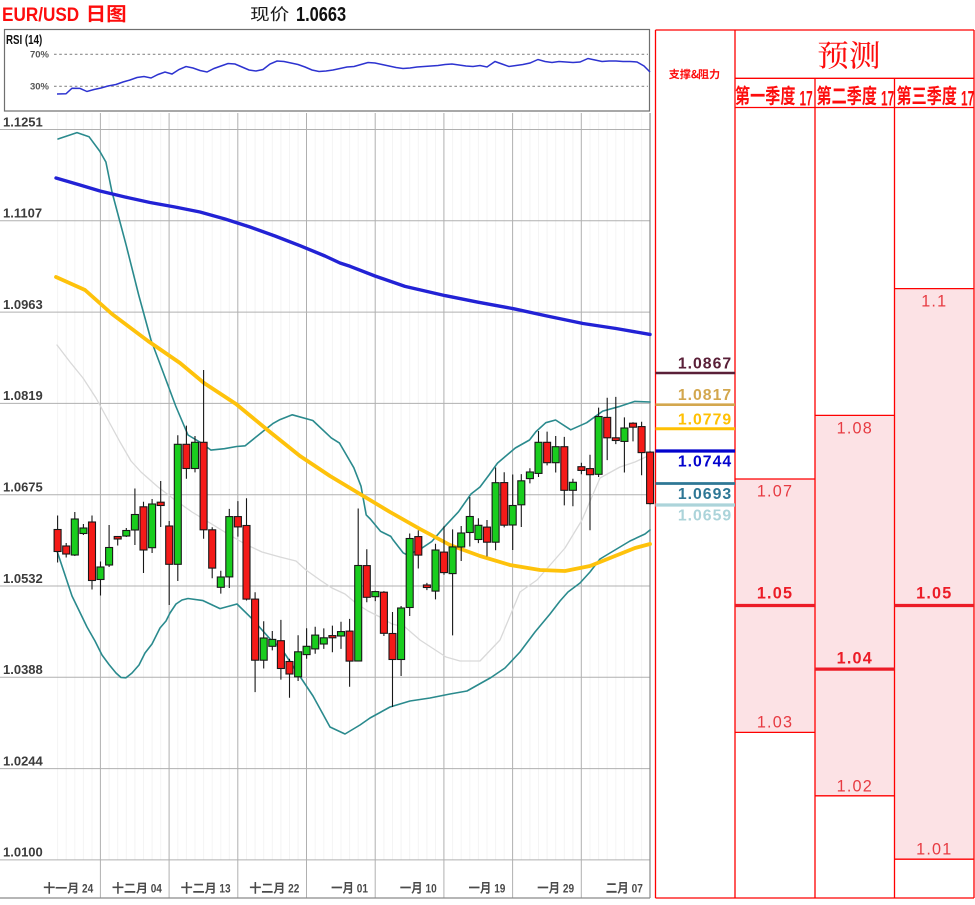 This screenshot has width=975, height=905. What do you see at coordinates (499, 889) in the screenshot?
I see `svg-text: 19` at bounding box center [499, 889].